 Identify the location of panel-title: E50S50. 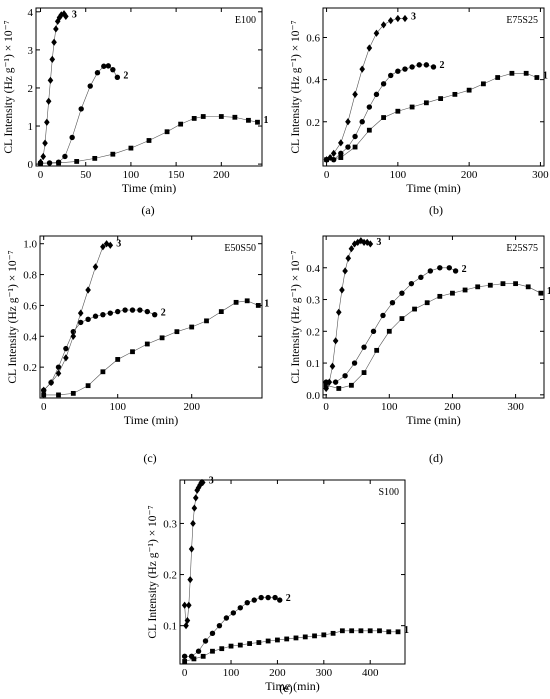
(240, 248).